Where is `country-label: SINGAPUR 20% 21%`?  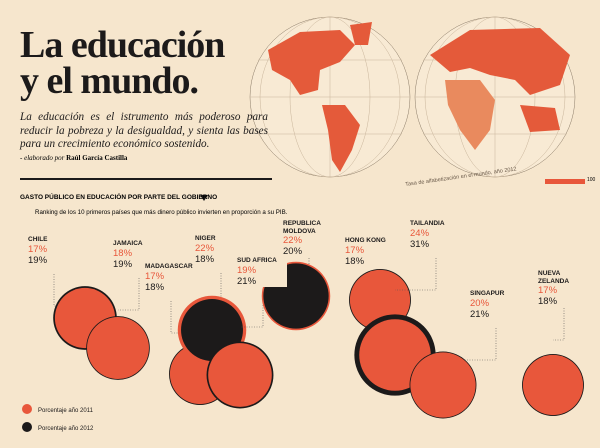
country-label: SINGAPUR 20% 21% is located at coordinates (495, 305).